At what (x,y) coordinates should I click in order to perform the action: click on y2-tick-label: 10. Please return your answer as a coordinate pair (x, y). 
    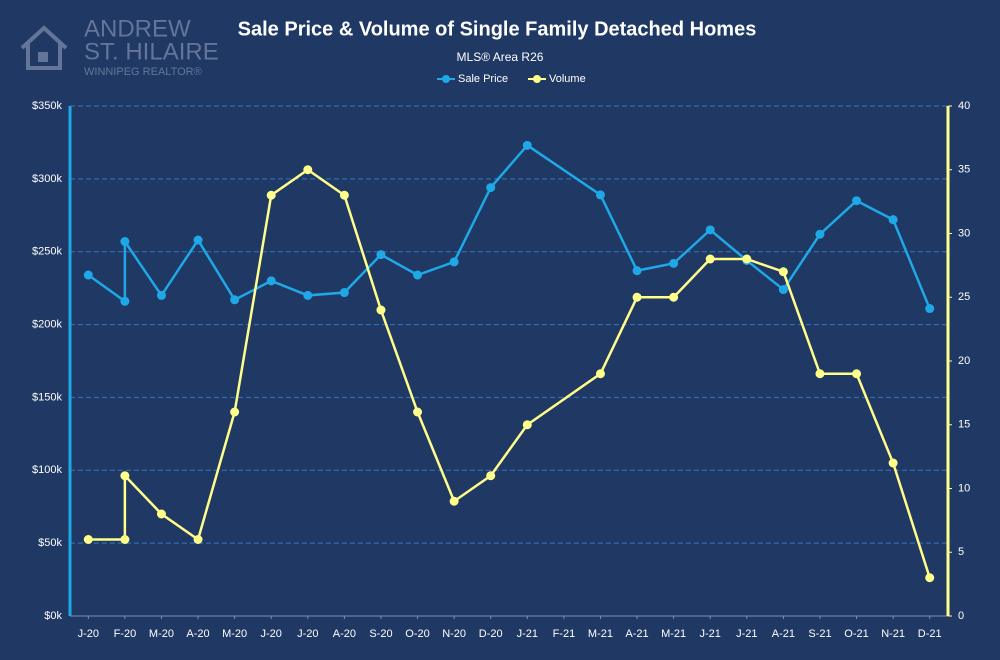
    Looking at the image, I should click on (964, 488).